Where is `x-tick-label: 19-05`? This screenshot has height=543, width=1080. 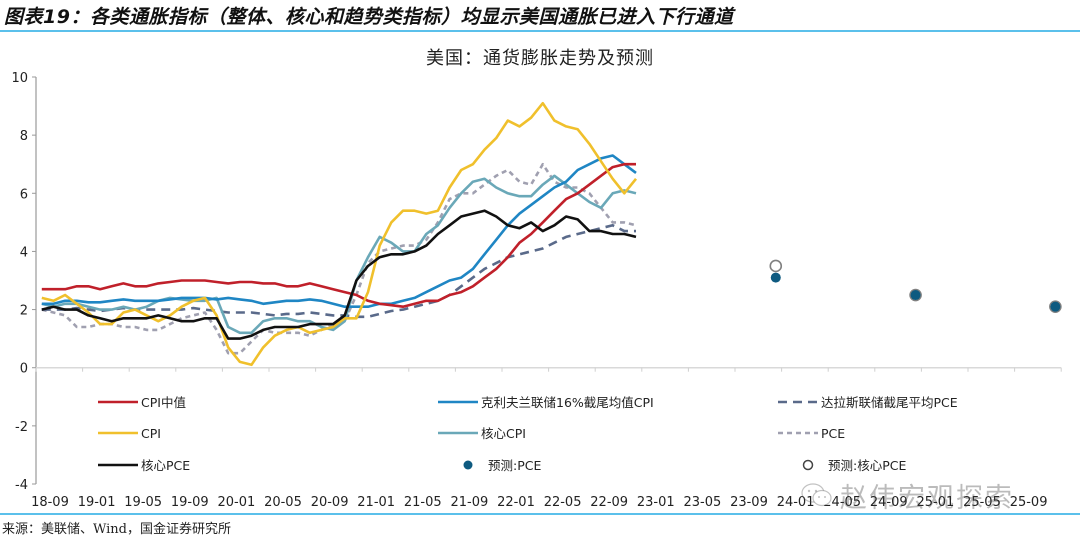
x-tick-label: 19-05 is located at coordinates (143, 502).